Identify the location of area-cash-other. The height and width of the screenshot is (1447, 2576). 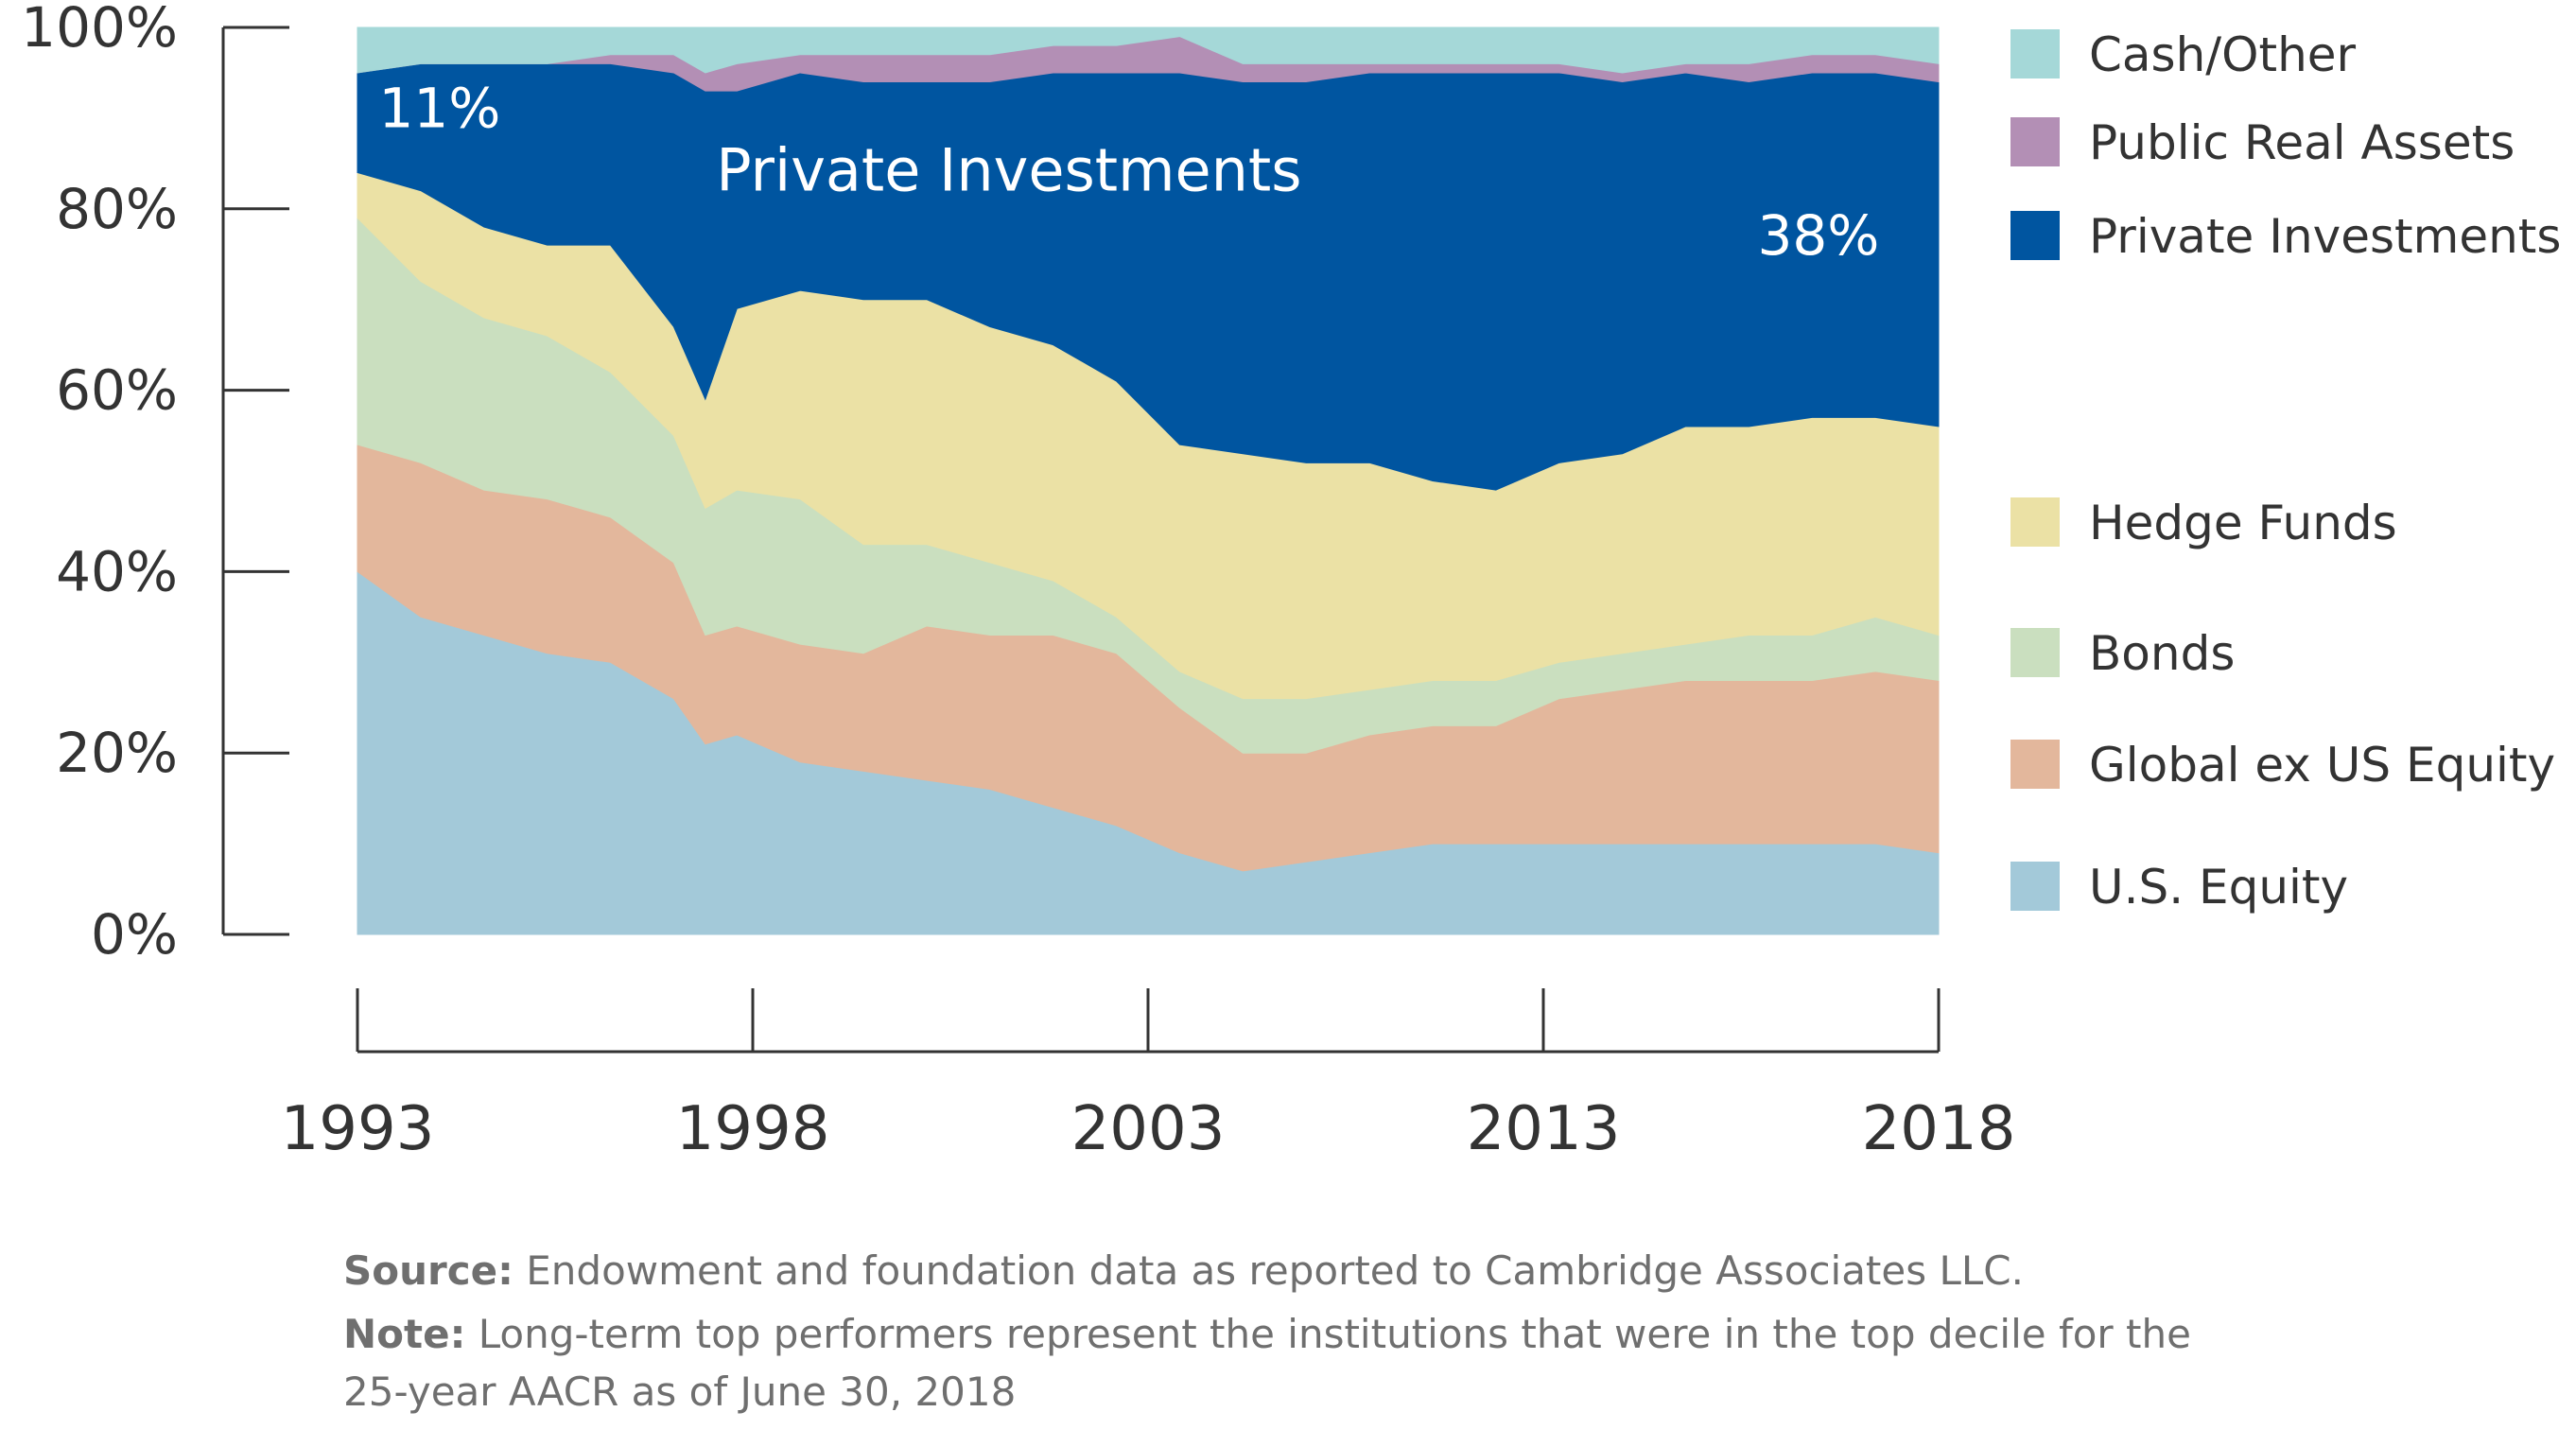
(1148, 50).